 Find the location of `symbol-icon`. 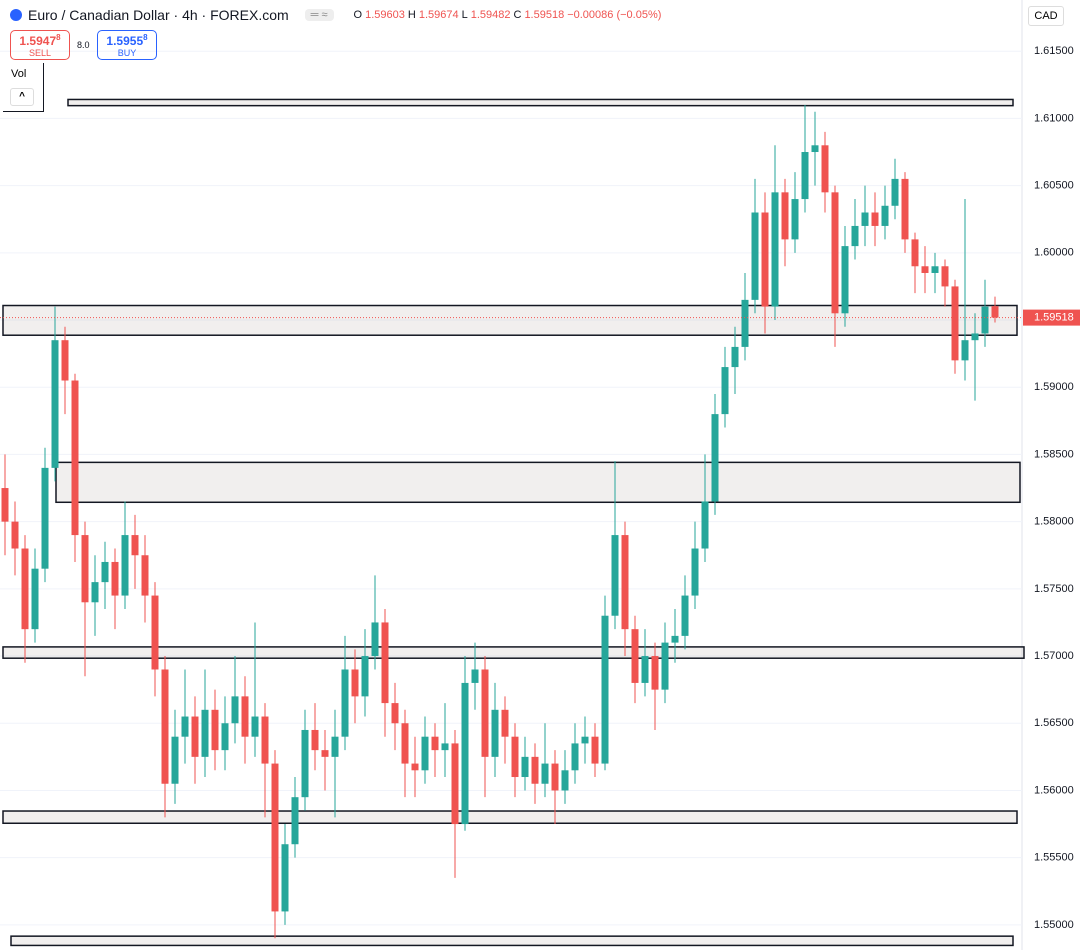

symbol-icon is located at coordinates (16, 15).